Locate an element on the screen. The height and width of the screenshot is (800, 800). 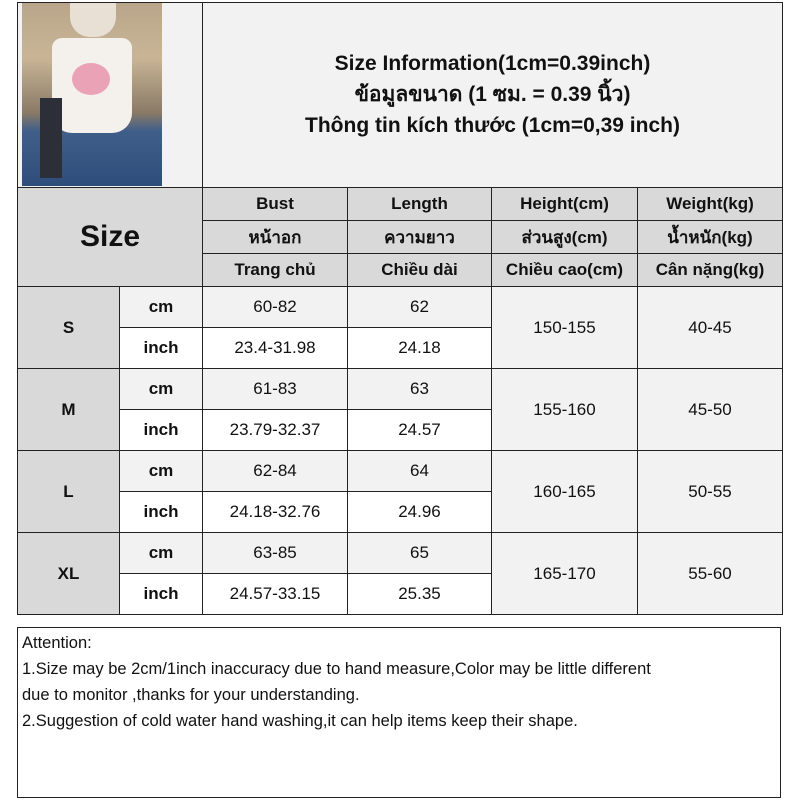
photo-face is located at coordinates (93, 20).